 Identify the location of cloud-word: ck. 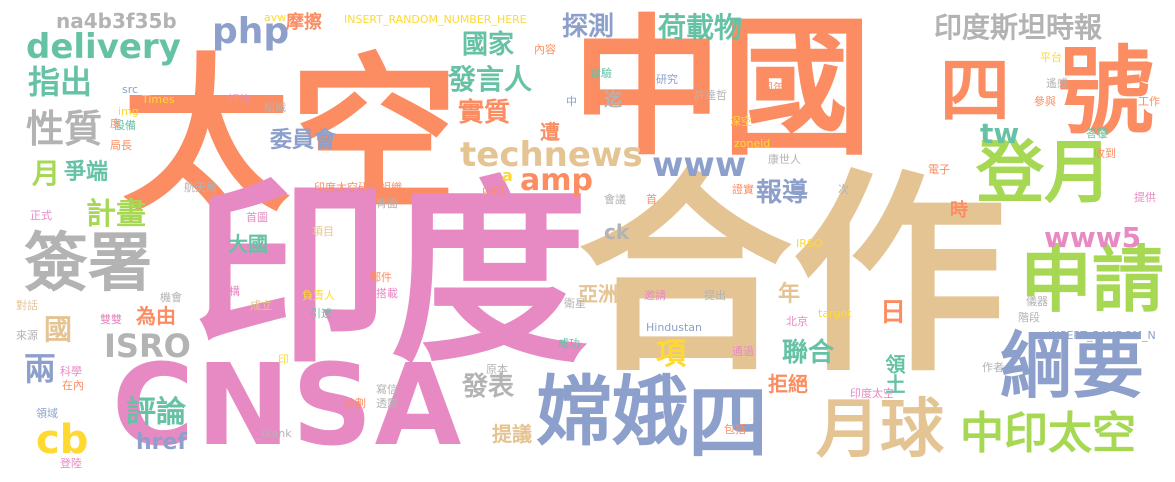
(617, 232).